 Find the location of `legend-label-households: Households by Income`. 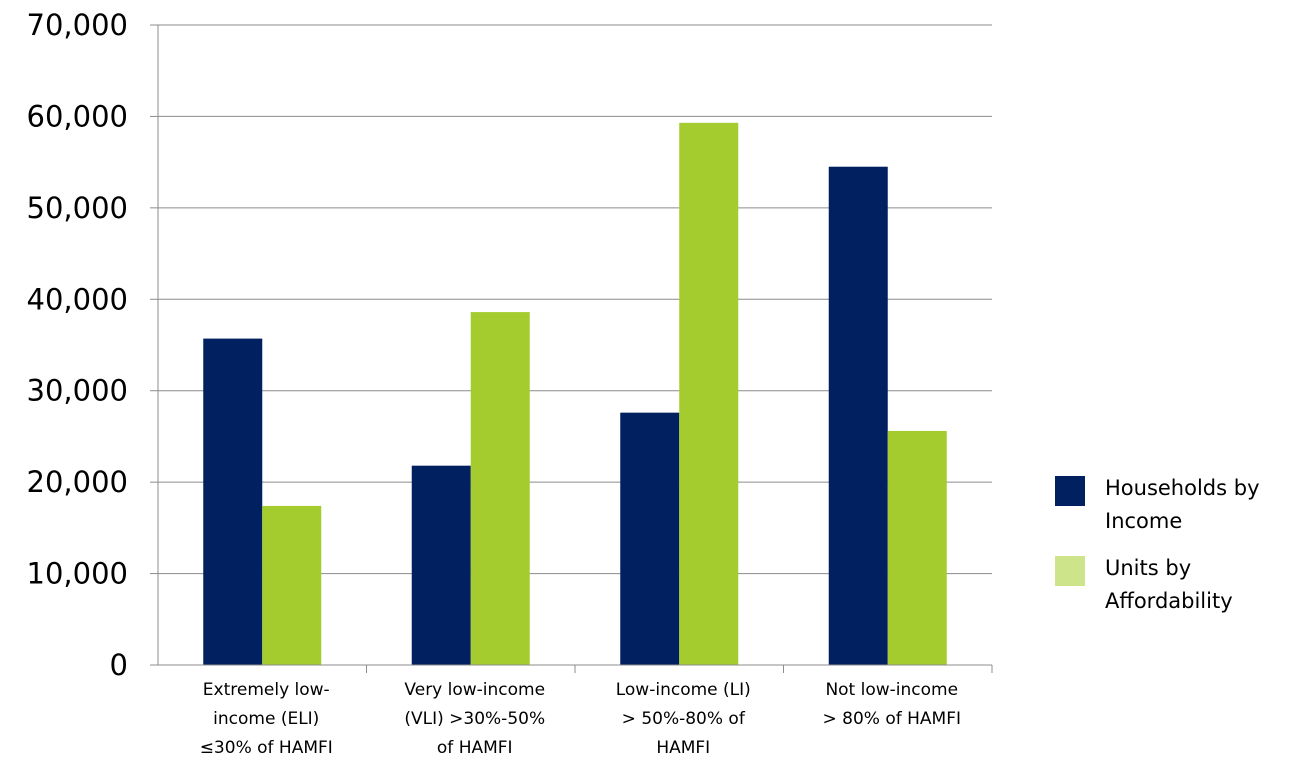

legend-label-households: Households by Income is located at coordinates (1182, 504).